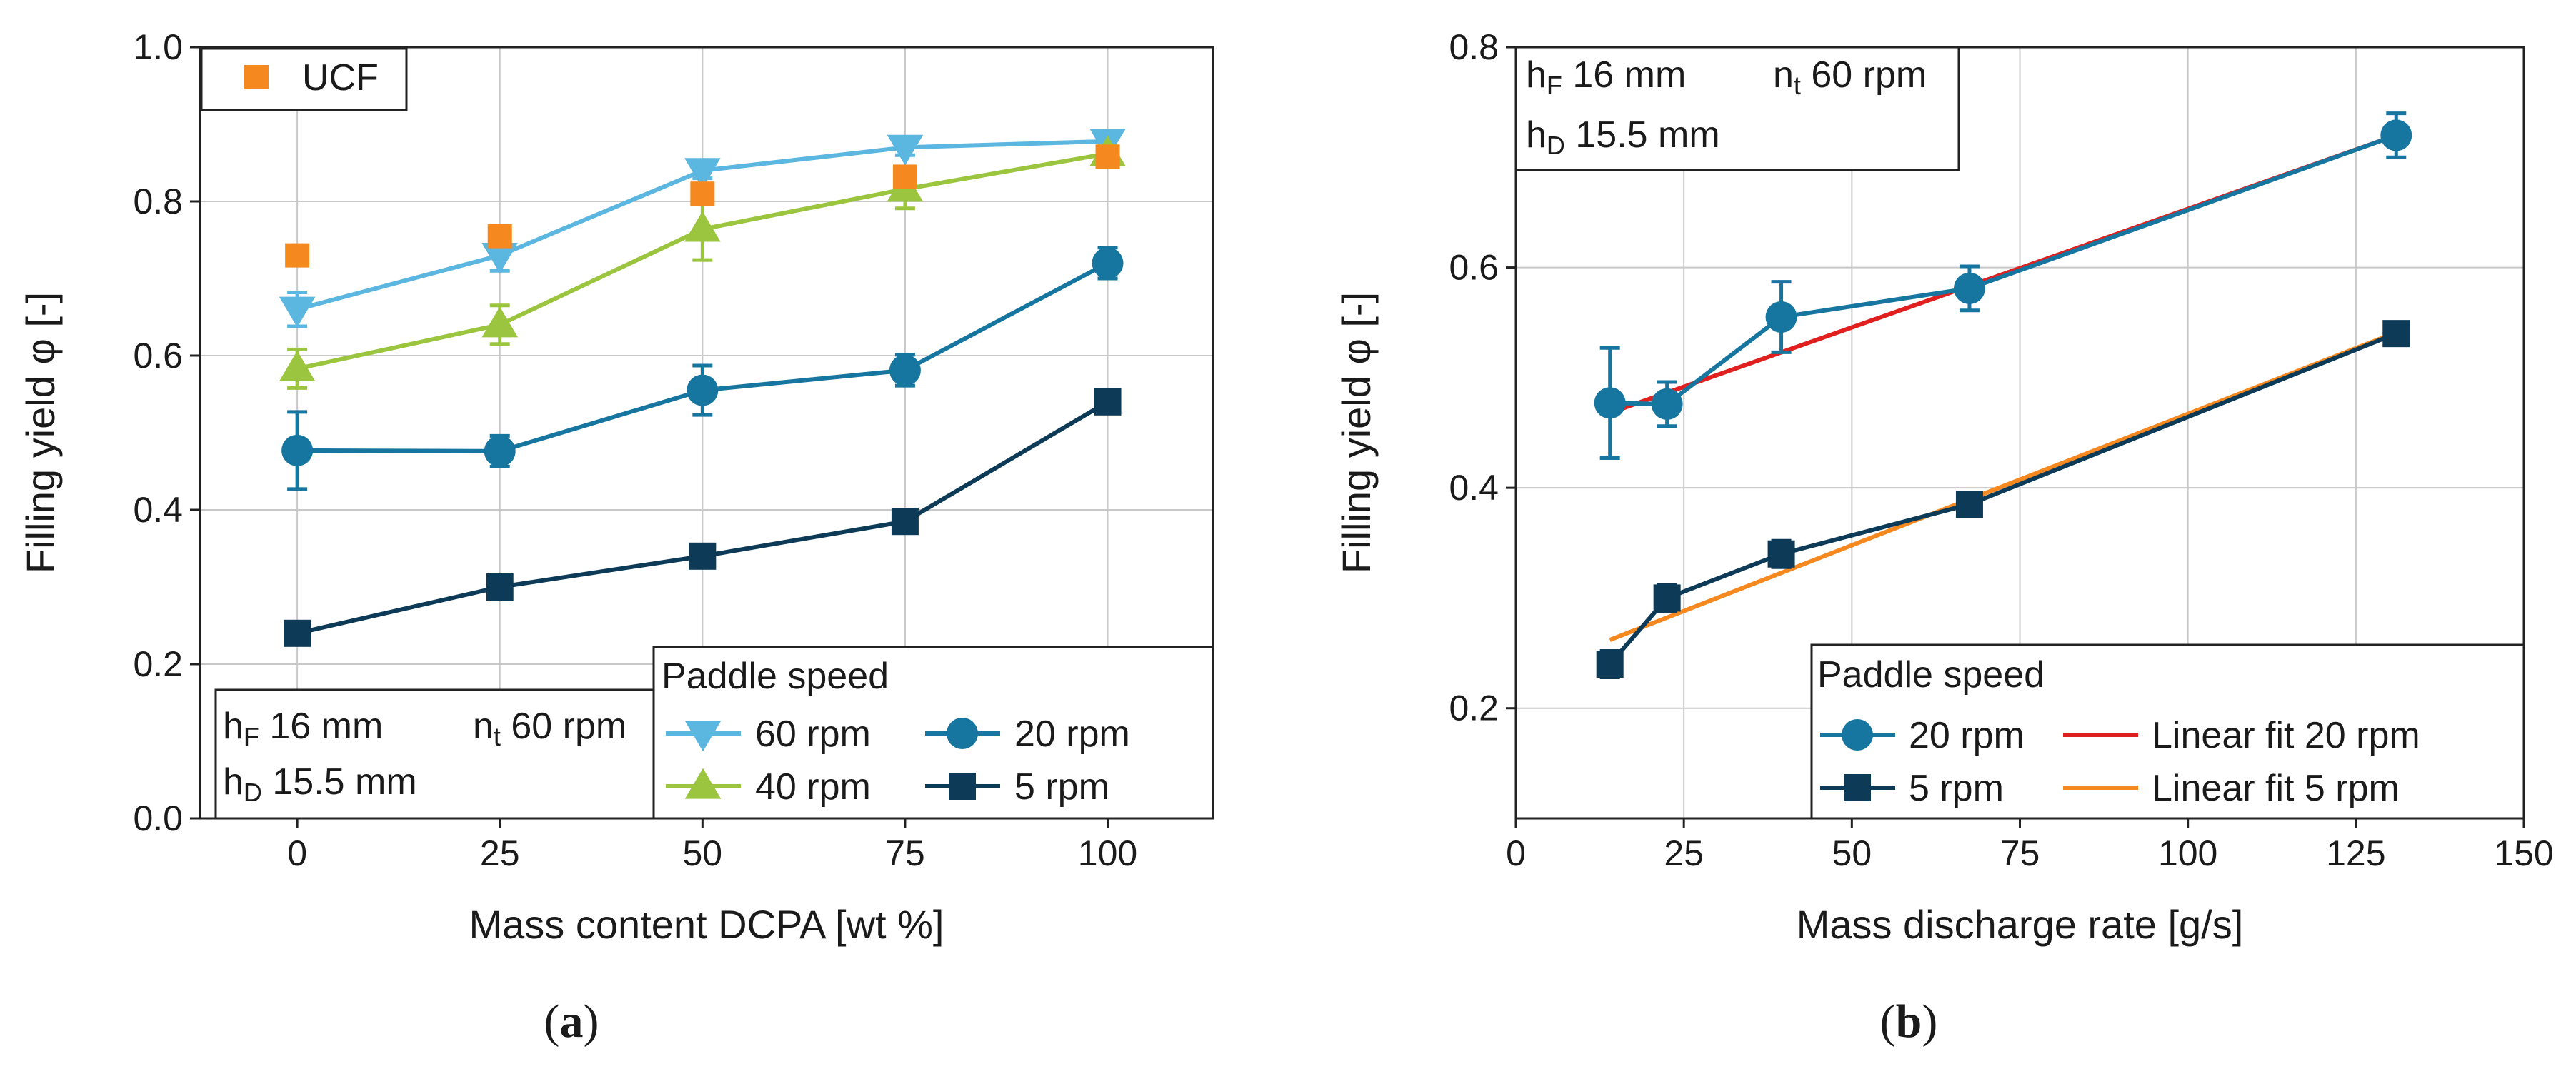 The height and width of the screenshot is (1079, 2576). I want to click on legend-entry: Linear fit 20 rpm, so click(2242, 735).